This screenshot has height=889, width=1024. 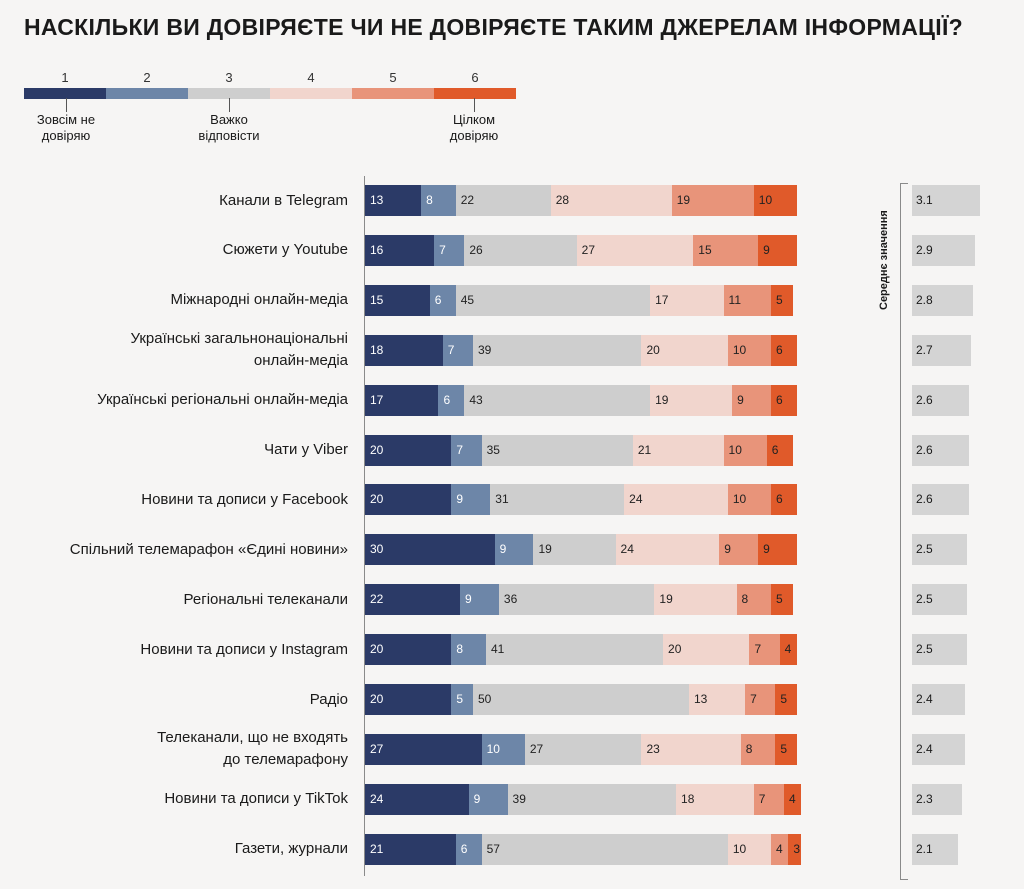 I want to click on scale-label-right: Цілком довіряю, so click(x=474, y=127).